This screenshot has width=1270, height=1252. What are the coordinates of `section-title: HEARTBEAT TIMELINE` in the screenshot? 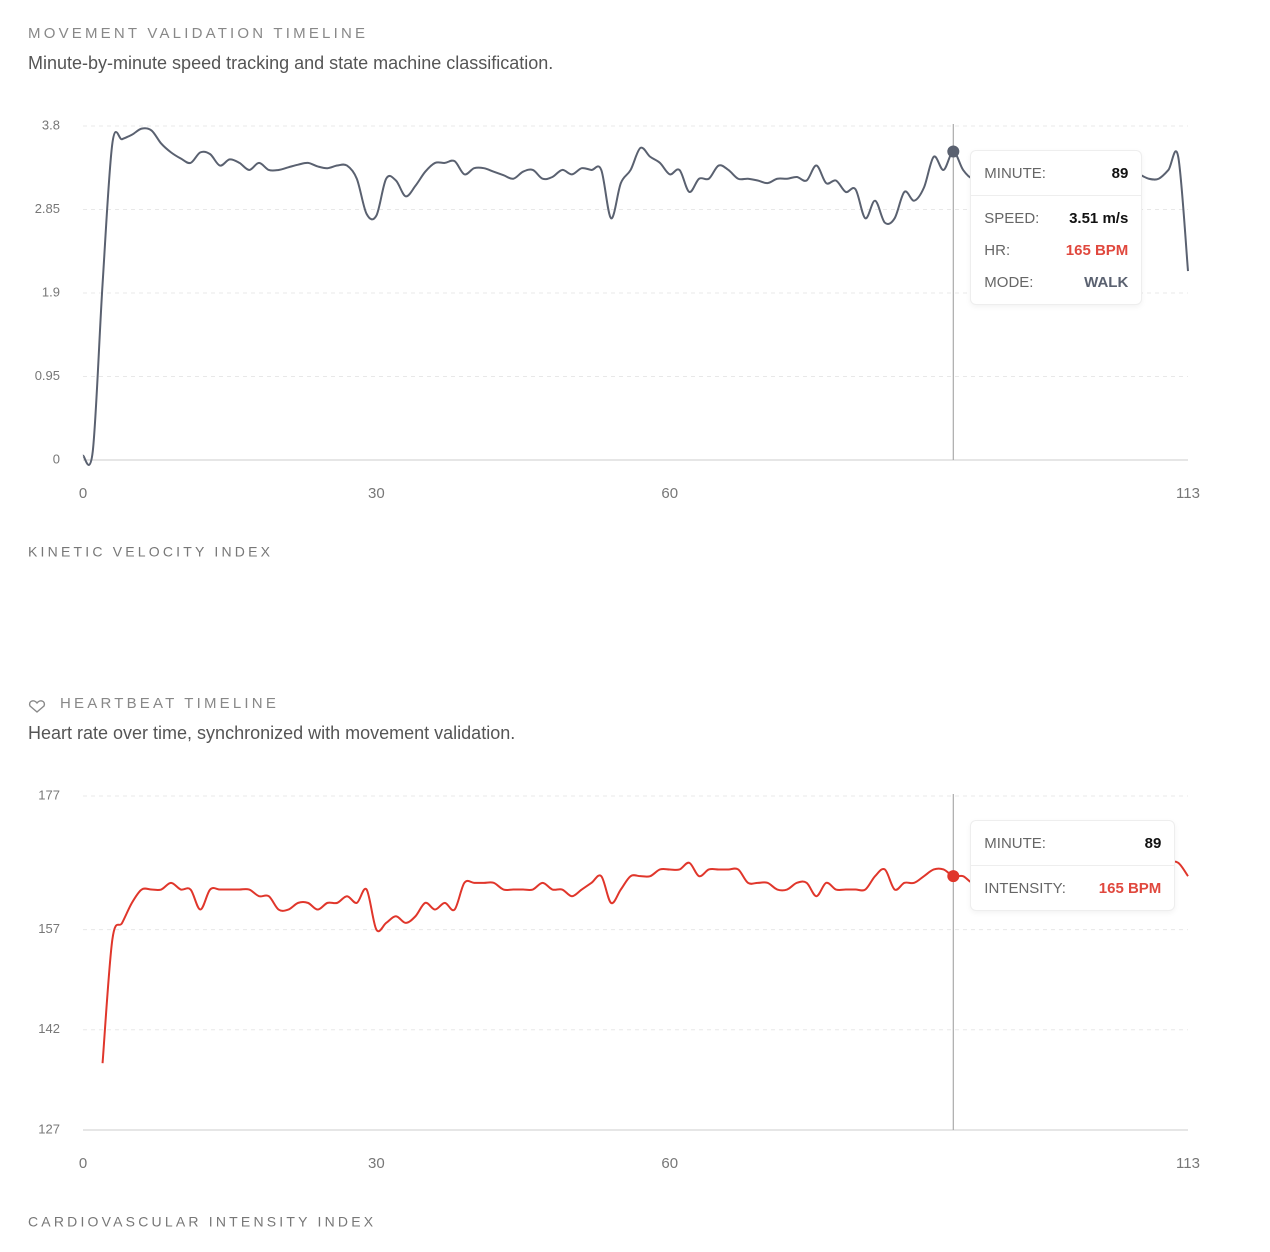 It's located at (169, 703).